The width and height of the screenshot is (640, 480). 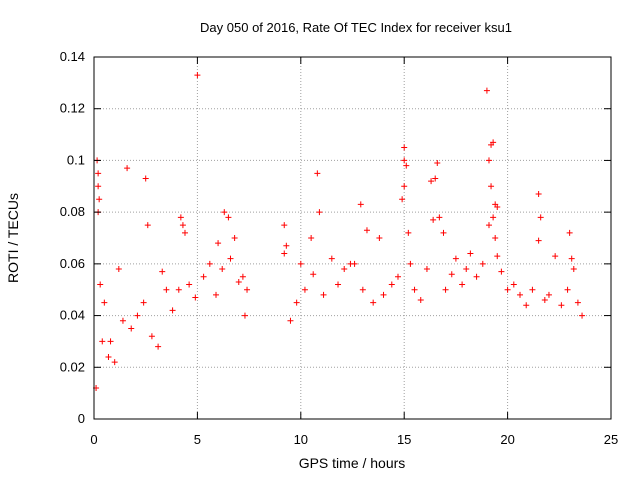 I want to click on y-tick-label: 0.12, so click(x=72, y=108).